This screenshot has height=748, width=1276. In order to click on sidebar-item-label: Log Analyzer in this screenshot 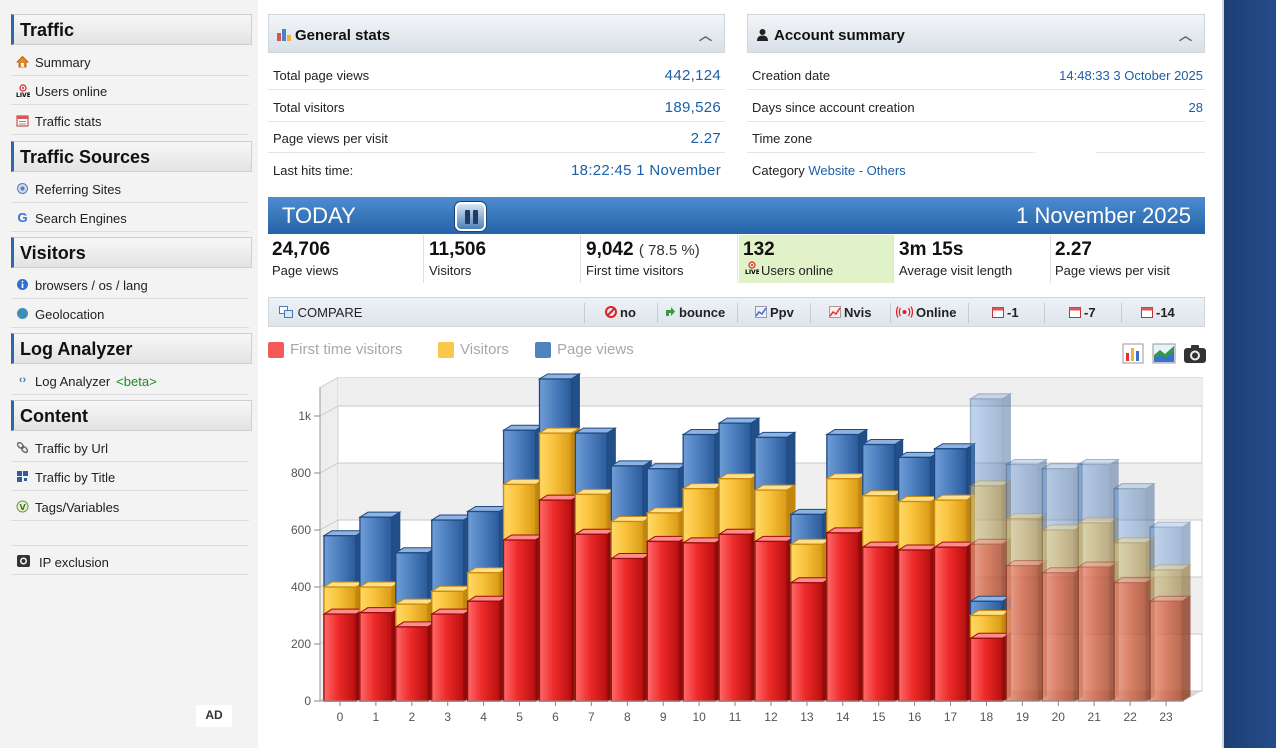, I will do `click(73, 381)`.